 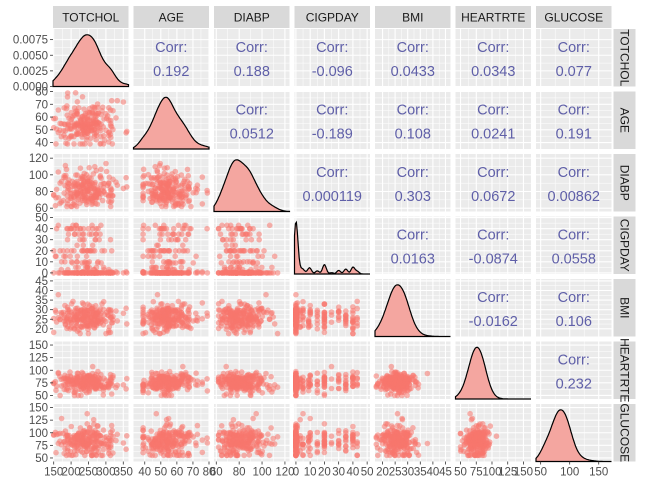 What do you see at coordinates (574, 322) in the screenshot?
I see `corr-value: 0.106` at bounding box center [574, 322].